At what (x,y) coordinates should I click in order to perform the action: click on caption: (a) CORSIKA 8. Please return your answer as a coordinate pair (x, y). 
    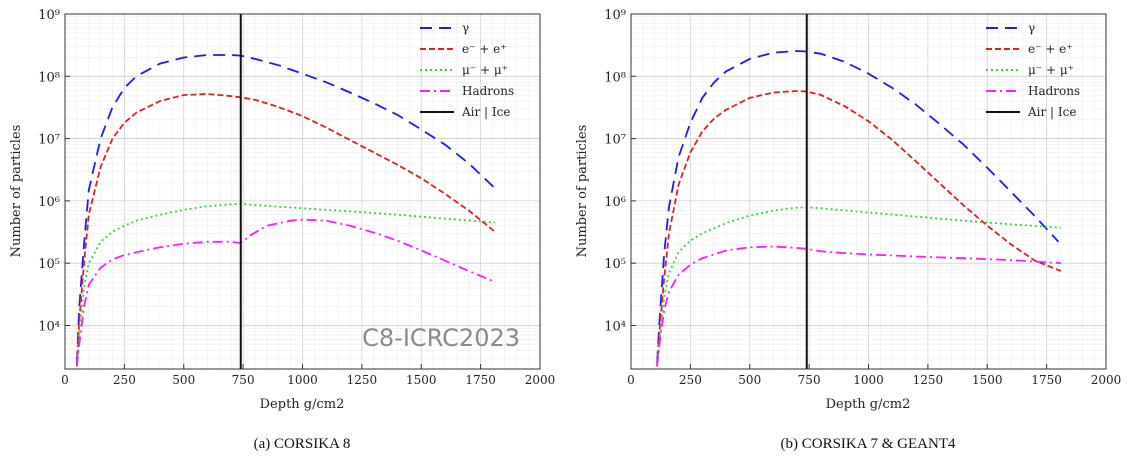
    Looking at the image, I should click on (302, 444).